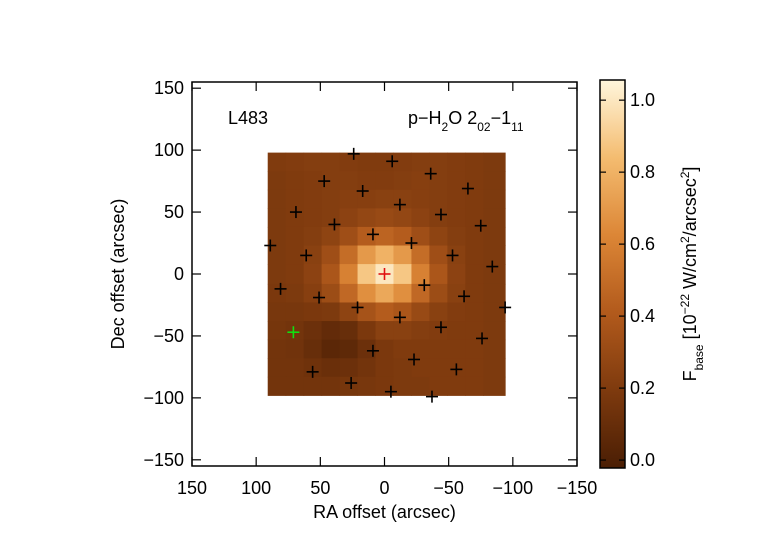 This screenshot has height=550, width=770. I want to click on x-tick-label: 0, so click(384, 488).